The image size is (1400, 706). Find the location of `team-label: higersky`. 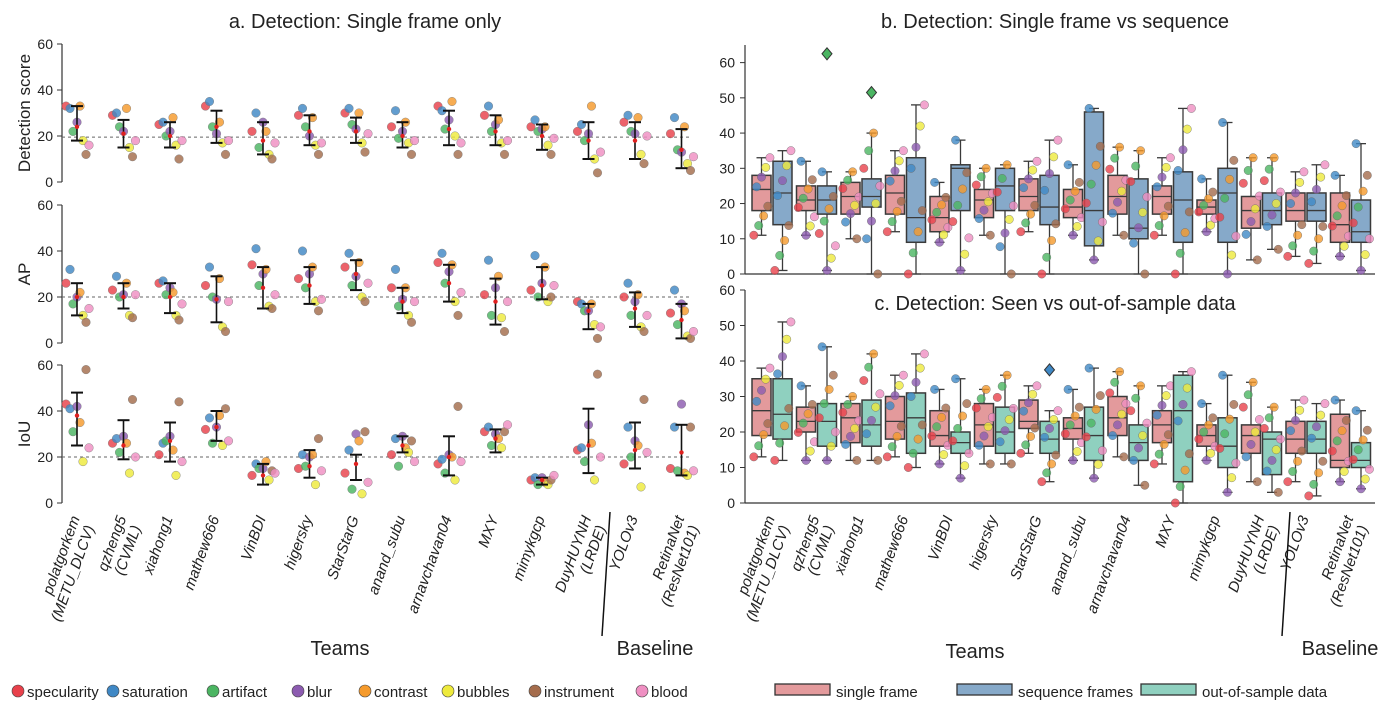

team-label: higersky is located at coordinates (299, 542).